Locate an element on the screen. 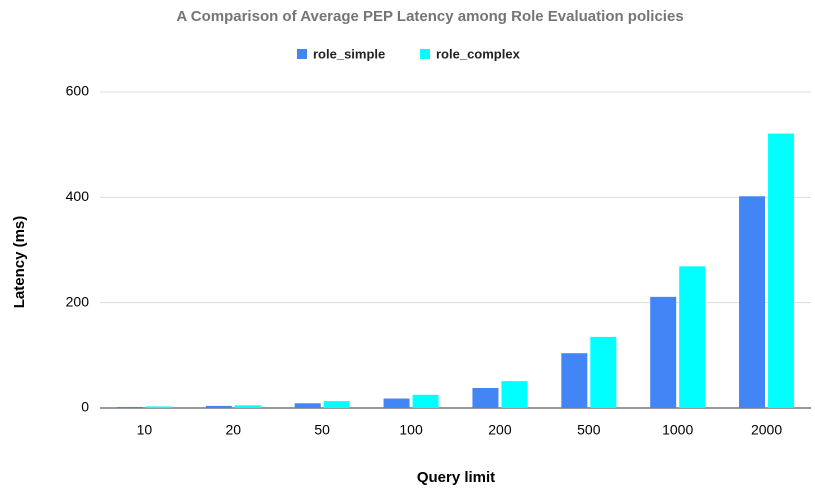 This screenshot has width=815, height=498. x-tick-label: 50 is located at coordinates (322, 430).